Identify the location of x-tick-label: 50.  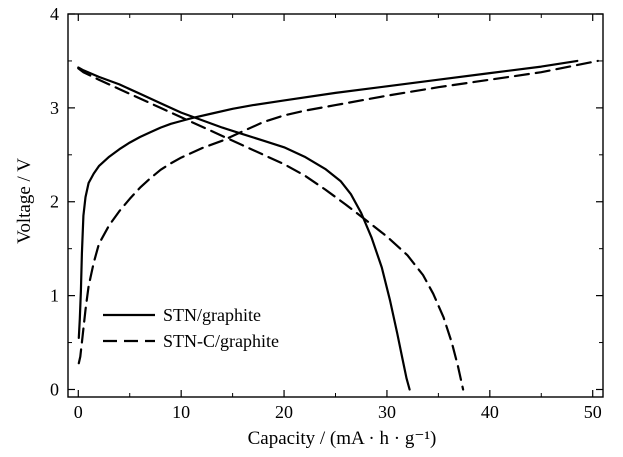
(593, 412).